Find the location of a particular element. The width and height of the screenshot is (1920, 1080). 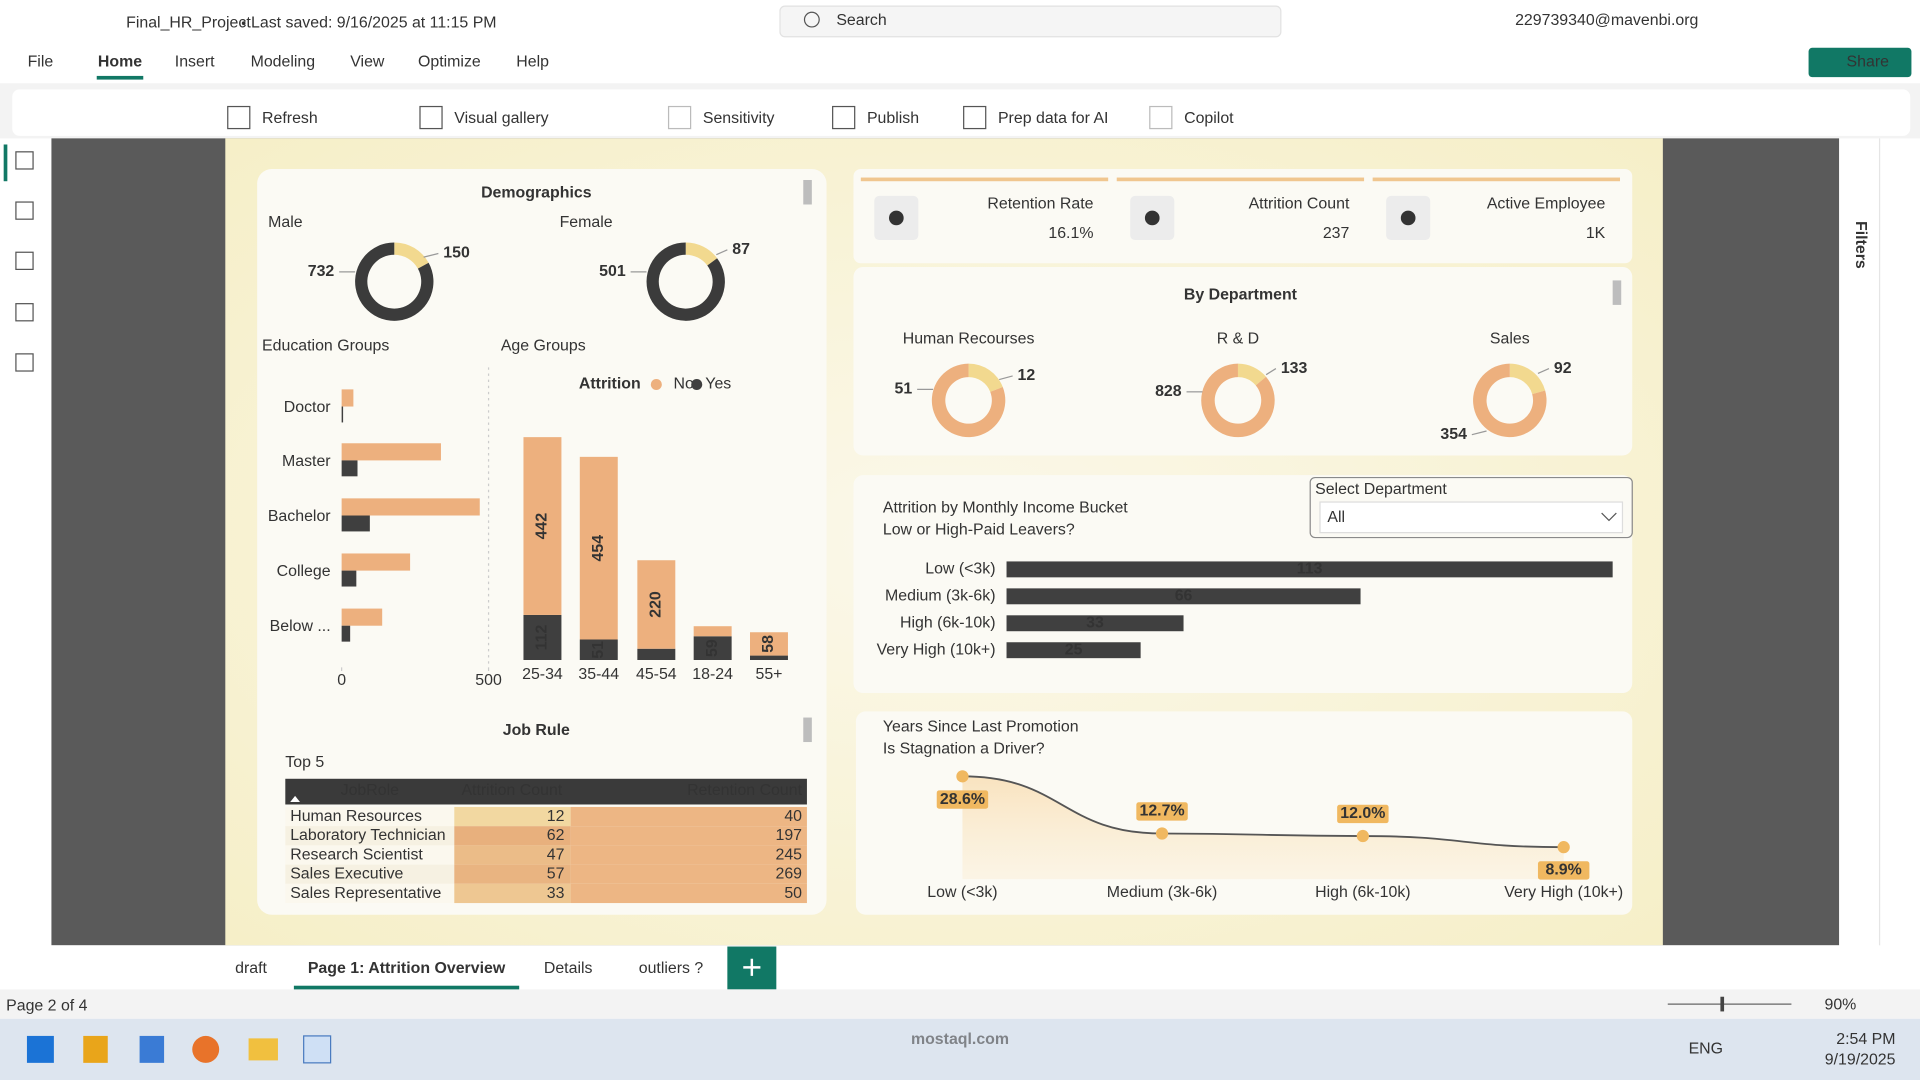

menu-item: File is located at coordinates (41, 62).